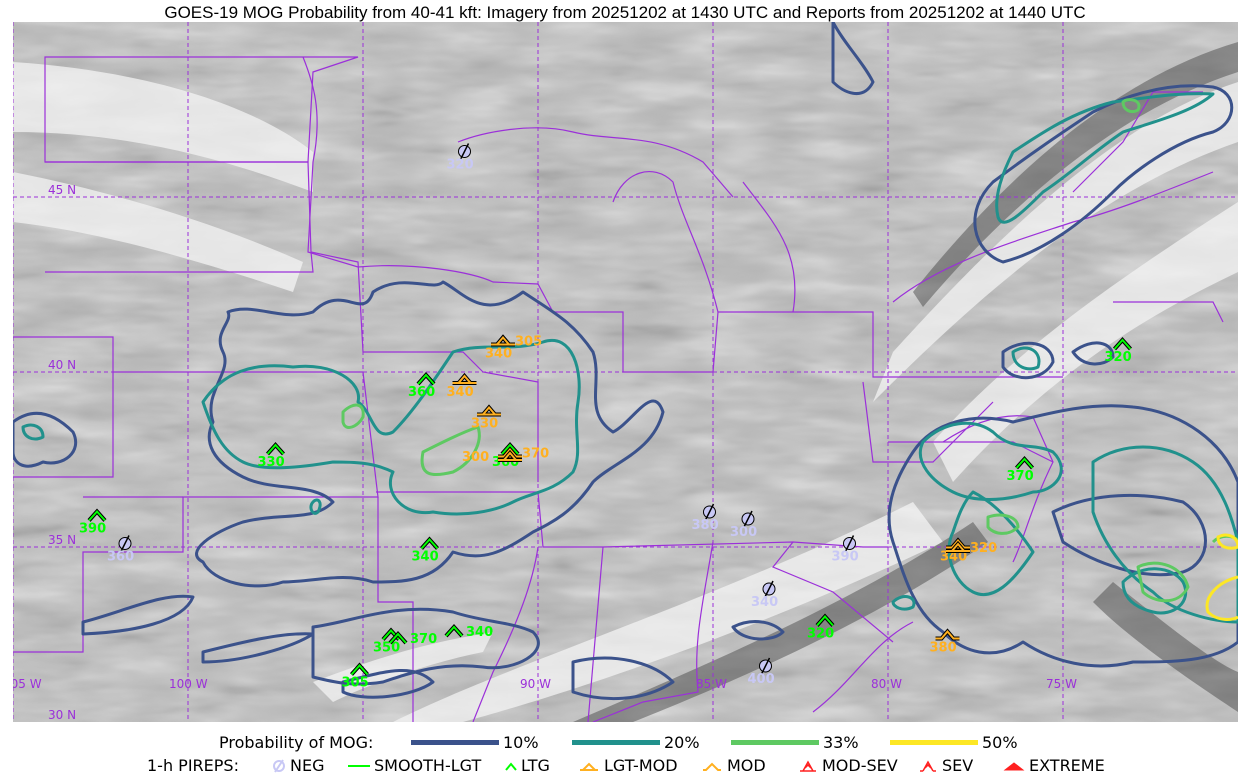 This screenshot has height=782, width=1250. I want to click on legend-label: LGT-MOD, so click(641, 765).